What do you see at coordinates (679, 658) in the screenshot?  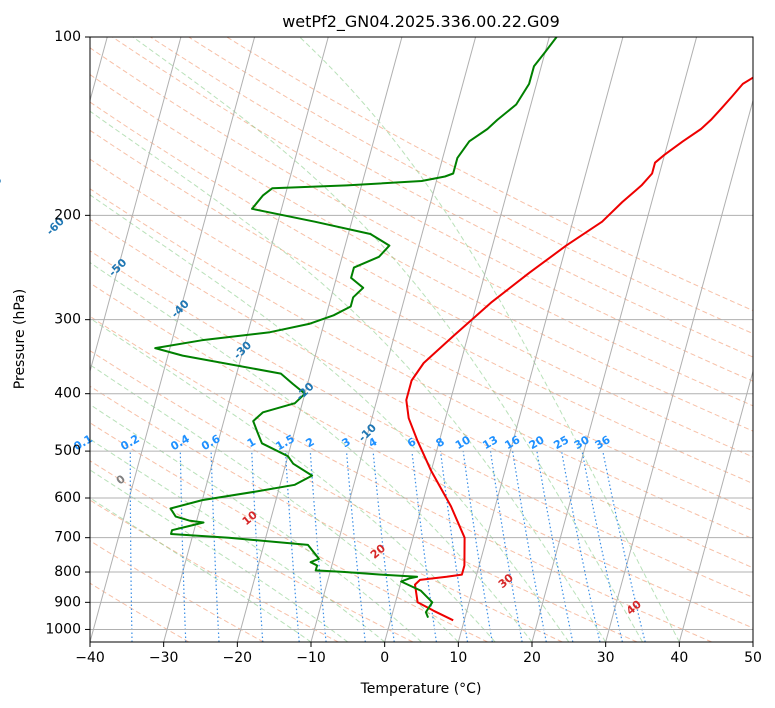 I see `x-tick-label: 40` at bounding box center [679, 658].